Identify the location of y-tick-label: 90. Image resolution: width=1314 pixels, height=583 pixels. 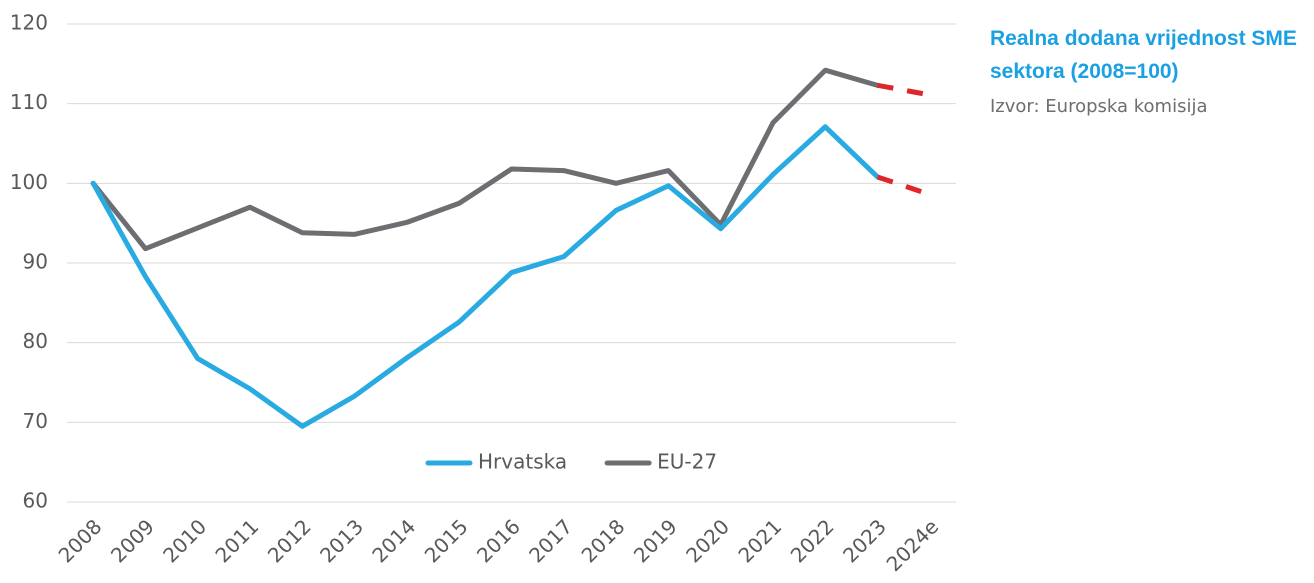
(35, 262).